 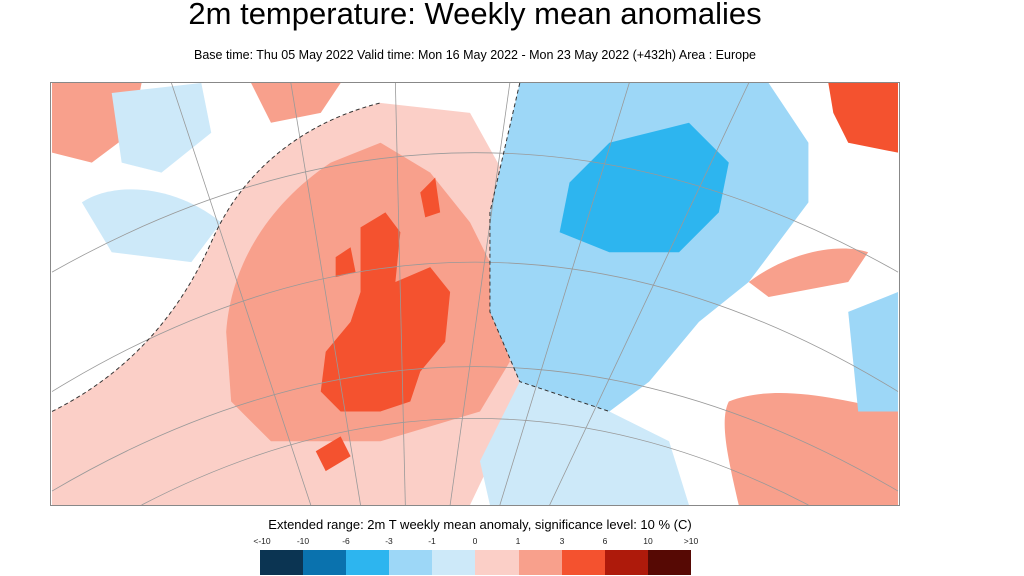 What do you see at coordinates (303, 541) in the screenshot?
I see `legend-tick: -10` at bounding box center [303, 541].